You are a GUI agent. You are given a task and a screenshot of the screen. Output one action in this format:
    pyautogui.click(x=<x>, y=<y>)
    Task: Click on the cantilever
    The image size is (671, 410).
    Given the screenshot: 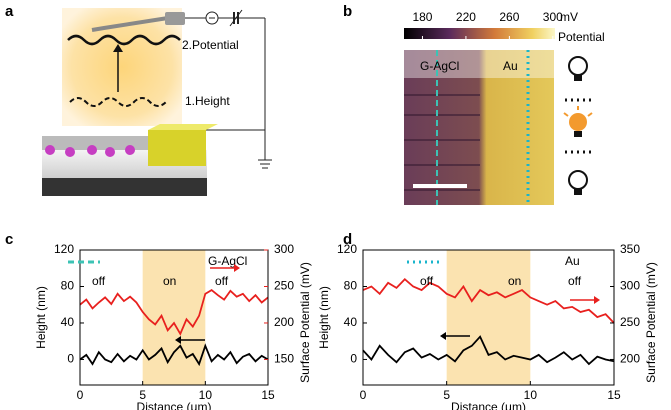 What is the action you would take?
    pyautogui.click(x=130, y=24)
    